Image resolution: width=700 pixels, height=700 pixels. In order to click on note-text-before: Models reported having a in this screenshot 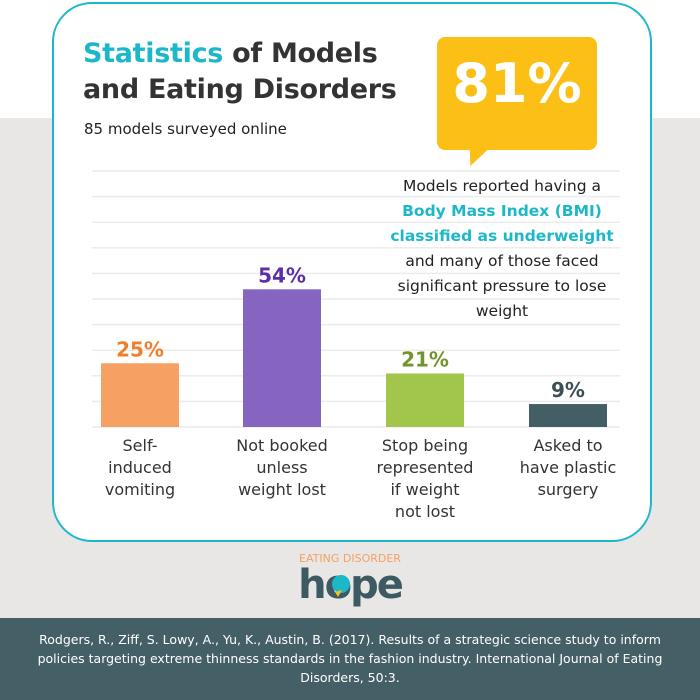, I will do `click(502, 186)`.